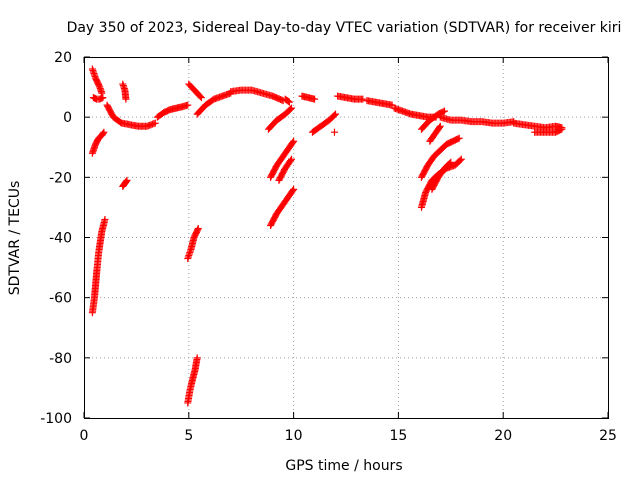 The width and height of the screenshot is (640, 480). What do you see at coordinates (56, 419) in the screenshot?
I see `y-tick-label: -100` at bounding box center [56, 419].